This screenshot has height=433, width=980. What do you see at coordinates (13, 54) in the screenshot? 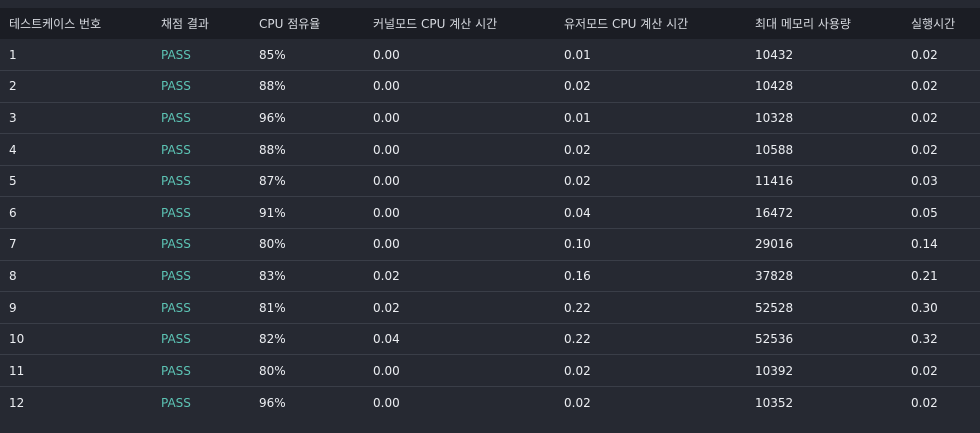
I see `cell-testcase-number: 1` at bounding box center [13, 54].